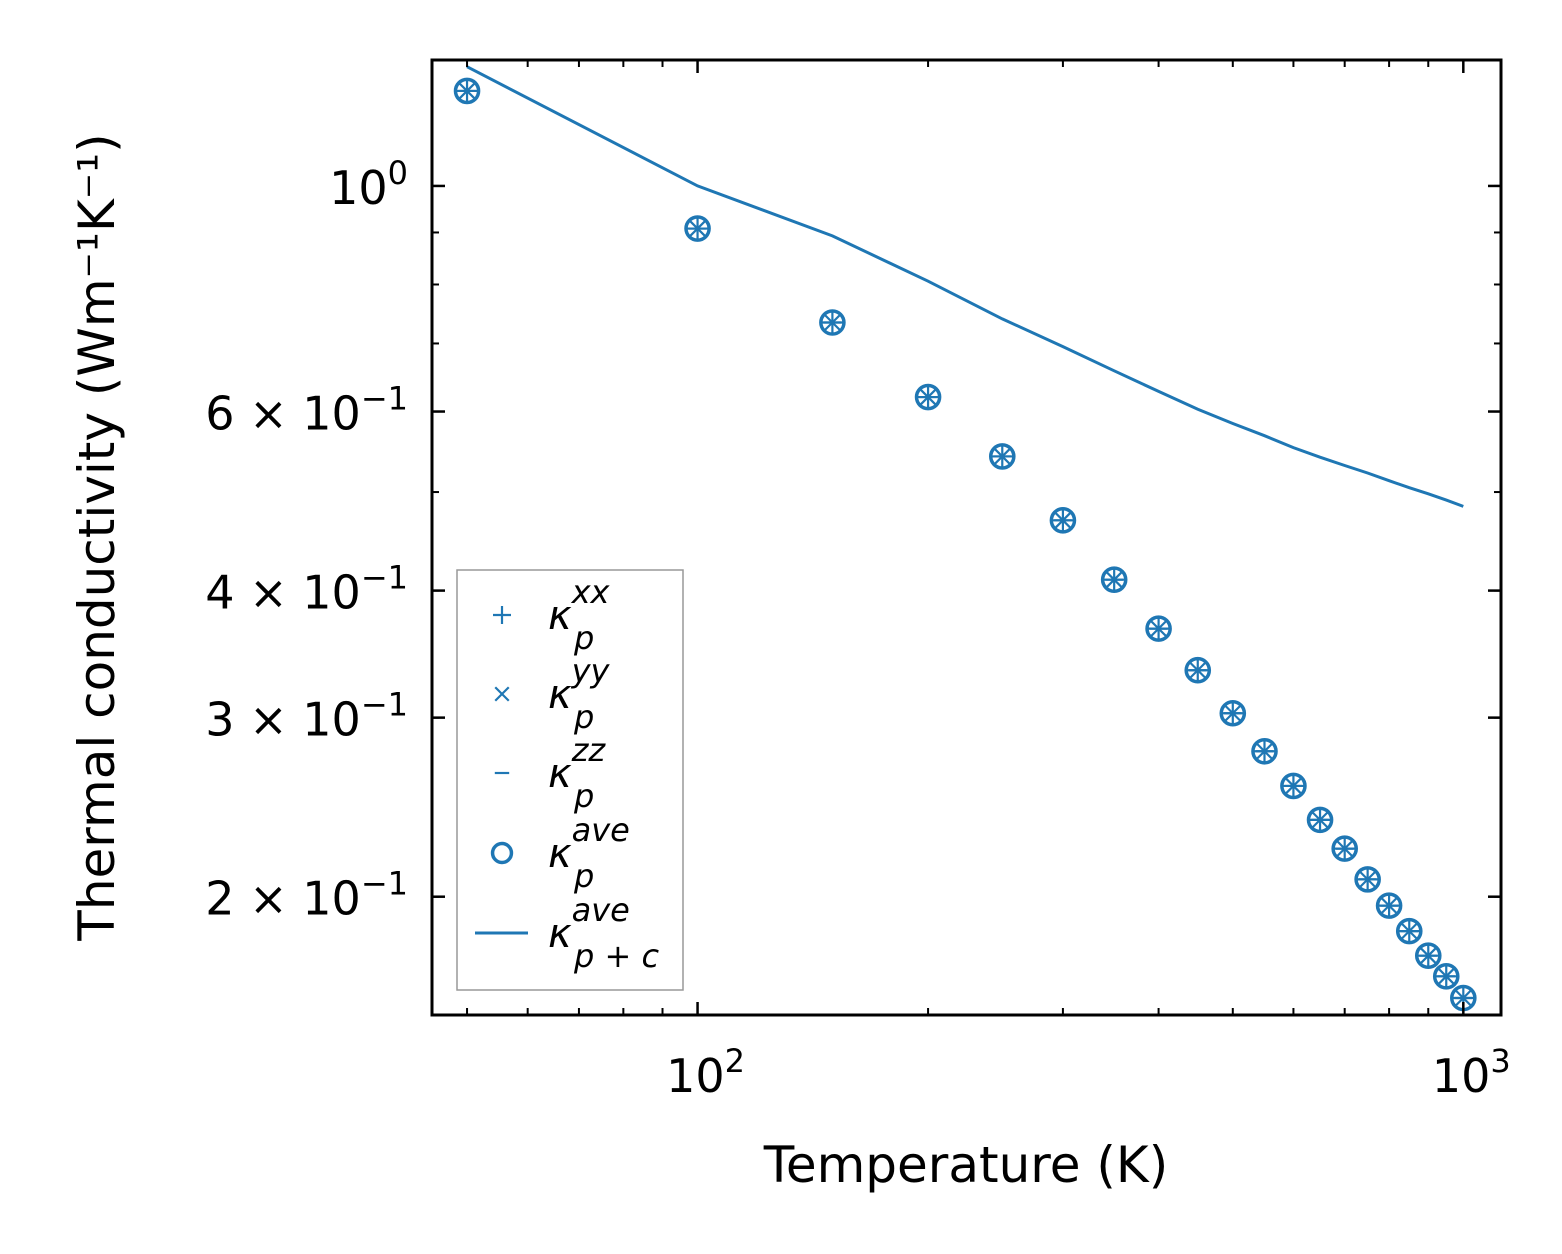 This screenshot has width=1562, height=1254. Describe the element at coordinates (97, 537) in the screenshot. I see `y-axis-label: Thermal conductivity (Wm⁻¹K⁻¹)` at that location.